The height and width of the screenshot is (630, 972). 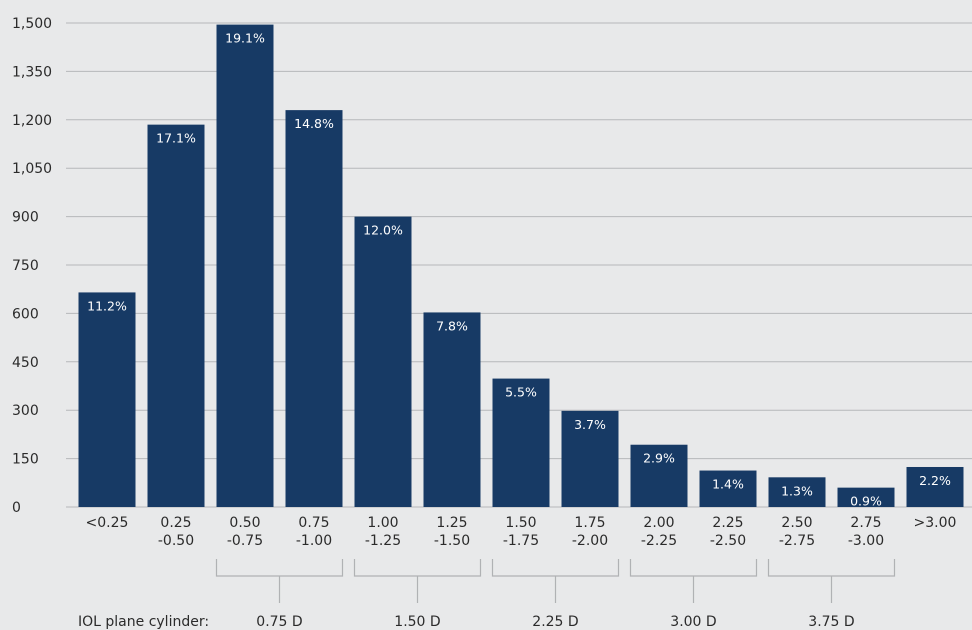 I want to click on x-tick-label: -1.25, so click(x=383, y=541).